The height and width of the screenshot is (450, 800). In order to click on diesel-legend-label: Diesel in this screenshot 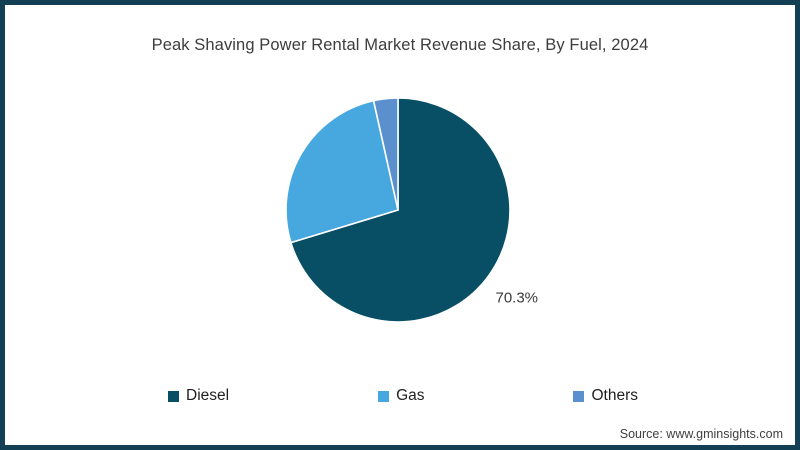, I will do `click(208, 395)`.